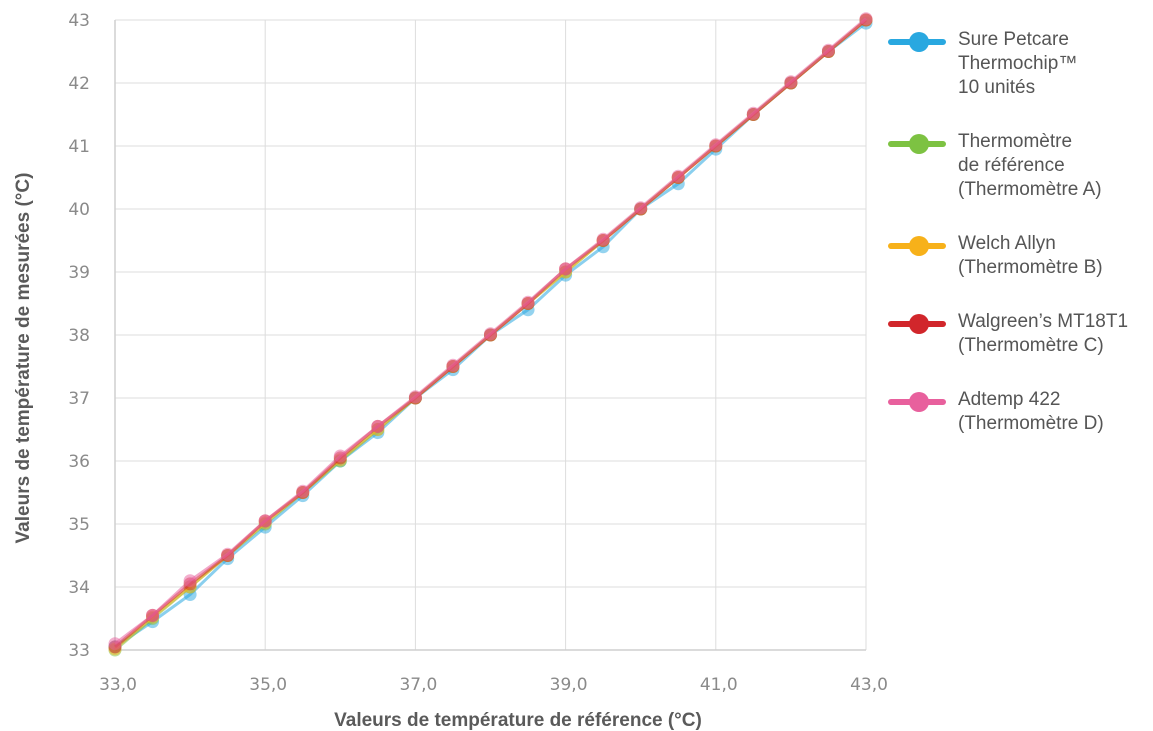  What do you see at coordinates (869, 685) in the screenshot?
I see `x-tick-label: 43,0` at bounding box center [869, 685].